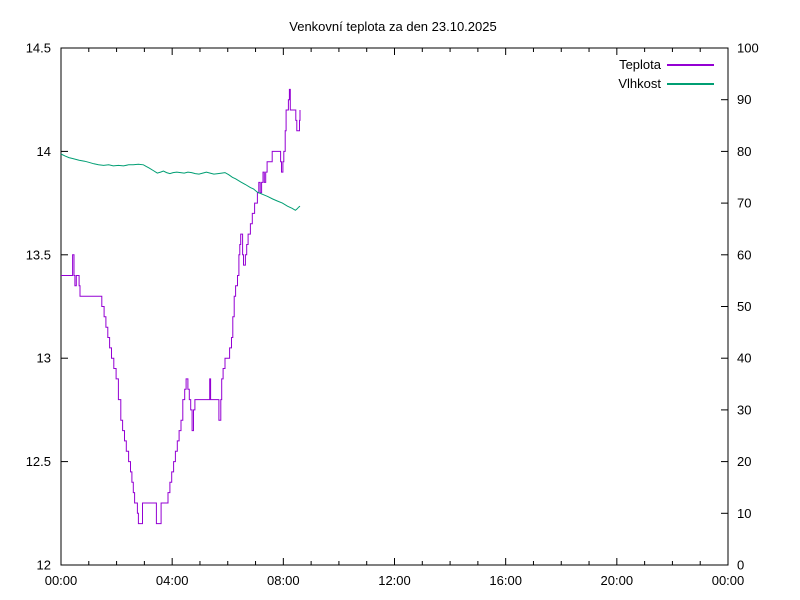 This screenshot has height=600, width=800. I want to click on legend-item-teplota: Teplota, so click(666, 64).